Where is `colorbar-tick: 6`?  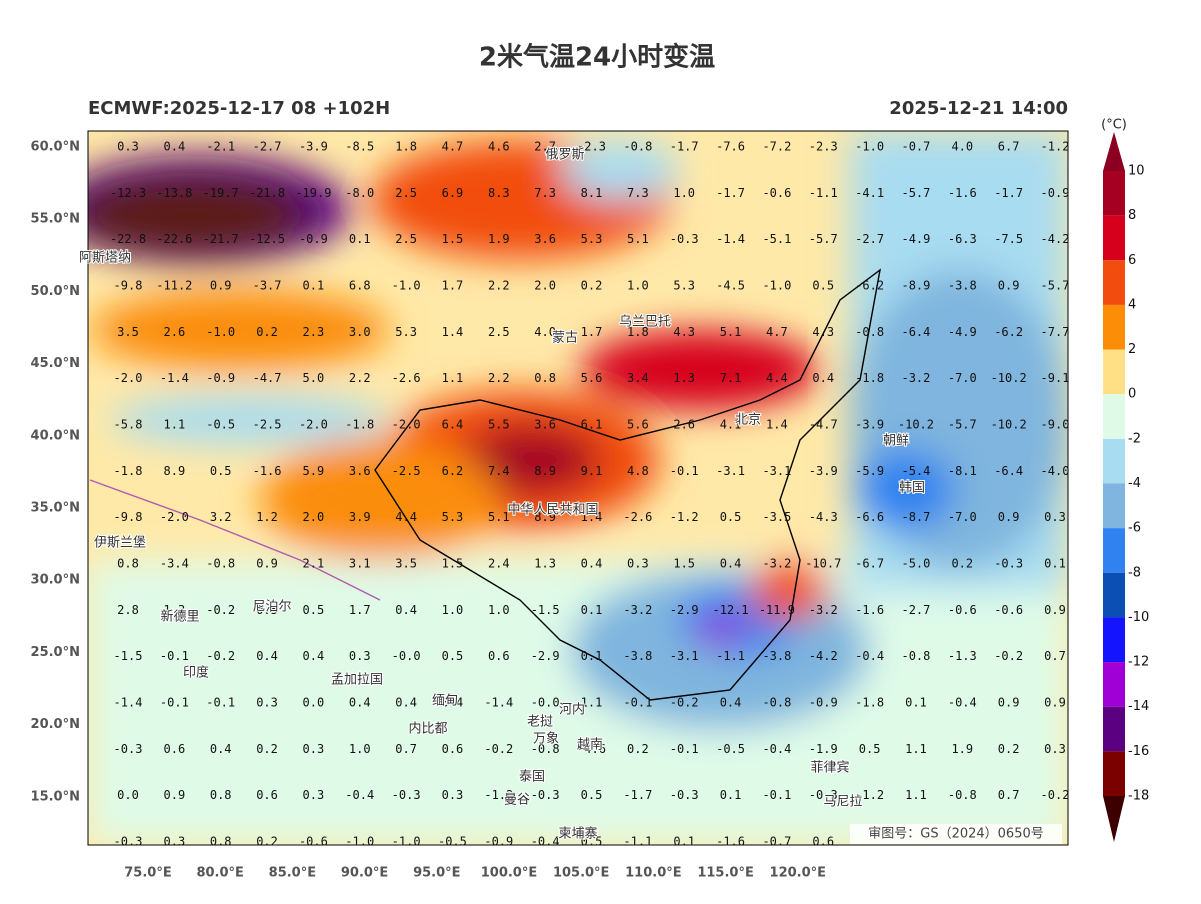 colorbar-tick: 6 is located at coordinates (1132, 260).